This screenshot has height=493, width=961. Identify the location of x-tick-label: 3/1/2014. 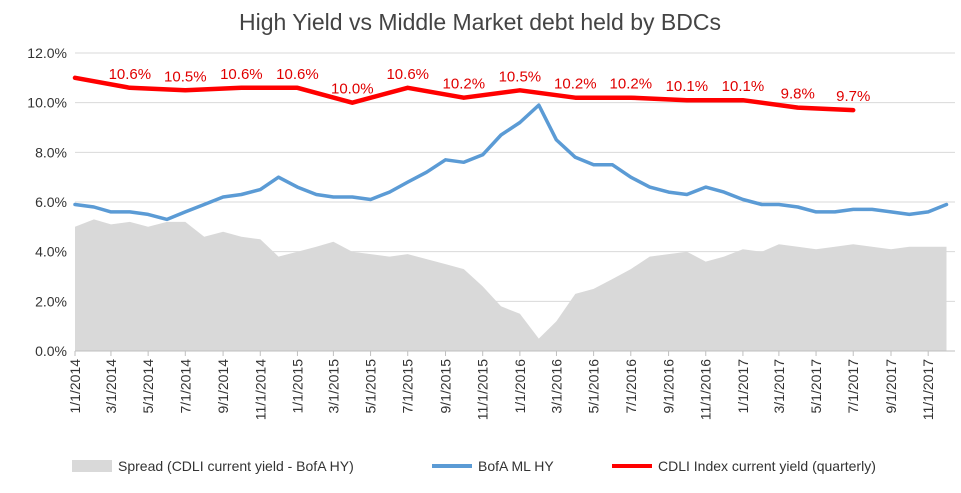
(111, 386).